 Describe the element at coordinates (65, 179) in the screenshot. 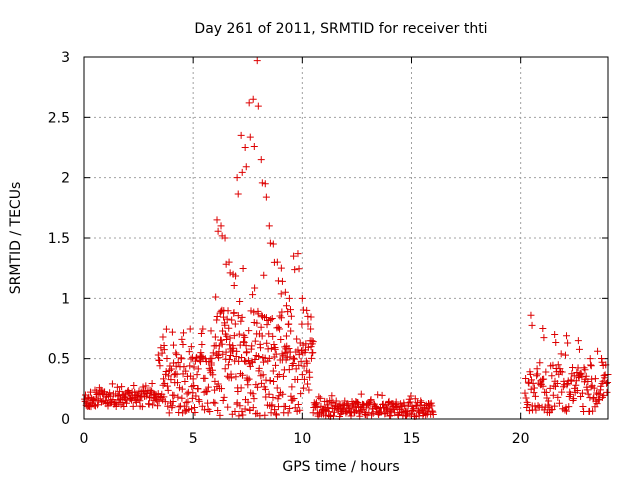

I see `y-tick-label: 2` at that location.